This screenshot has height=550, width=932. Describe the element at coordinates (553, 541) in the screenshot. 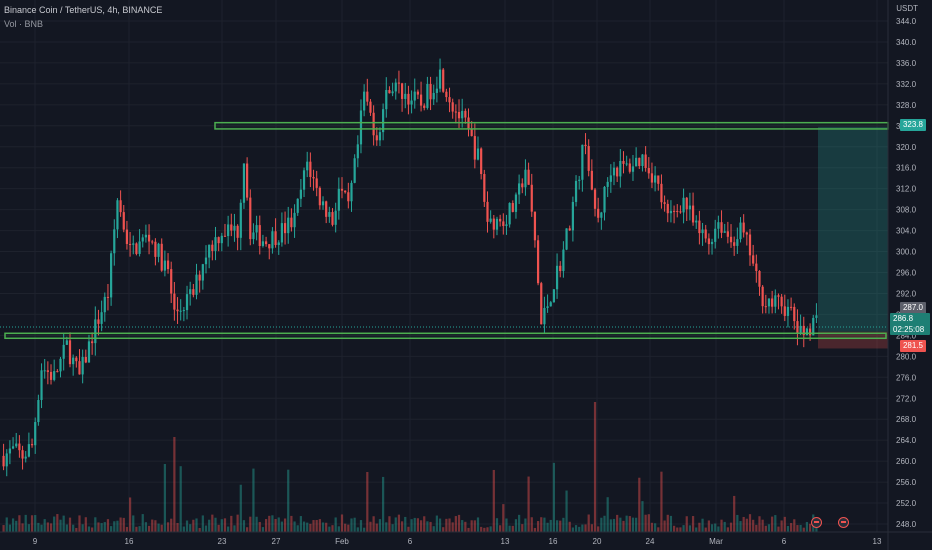

I see `time-tick-label: 16` at that location.